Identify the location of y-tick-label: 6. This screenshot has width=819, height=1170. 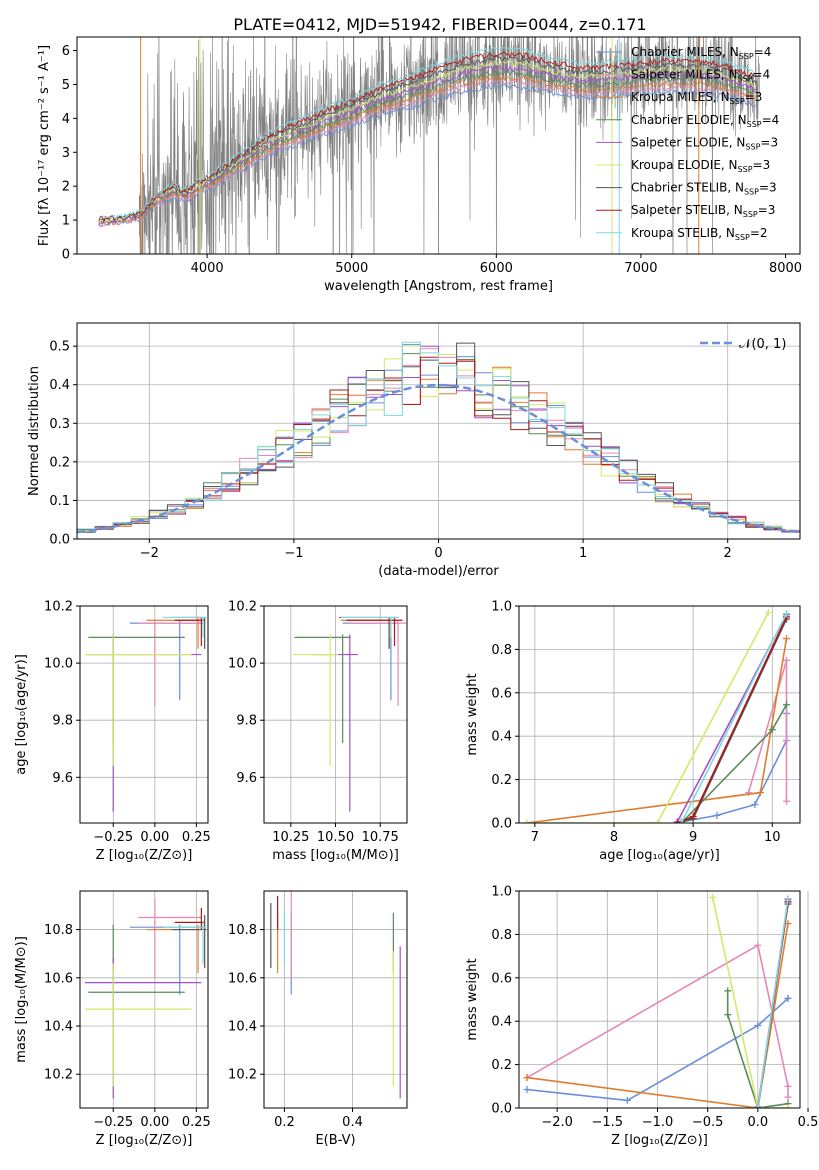
(66, 51).